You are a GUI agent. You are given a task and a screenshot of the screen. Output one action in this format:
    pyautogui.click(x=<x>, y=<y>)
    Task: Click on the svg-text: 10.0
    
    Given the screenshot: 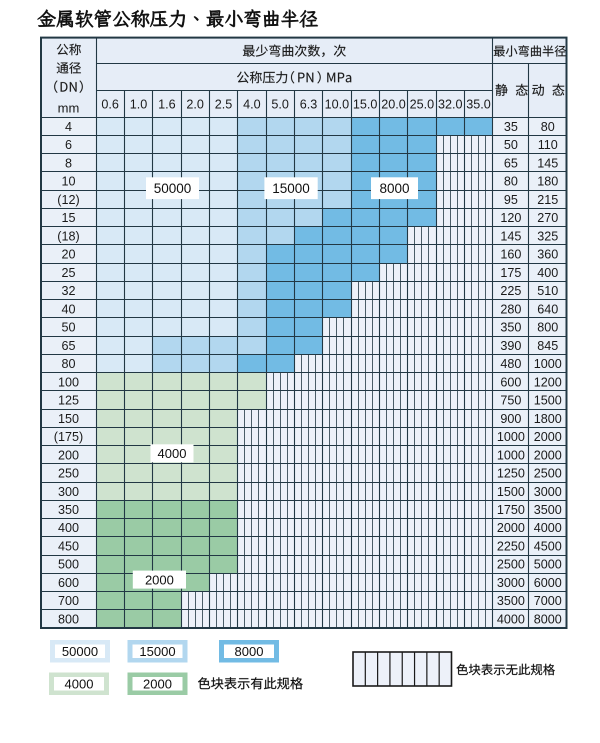 What is the action you would take?
    pyautogui.click(x=337, y=105)
    